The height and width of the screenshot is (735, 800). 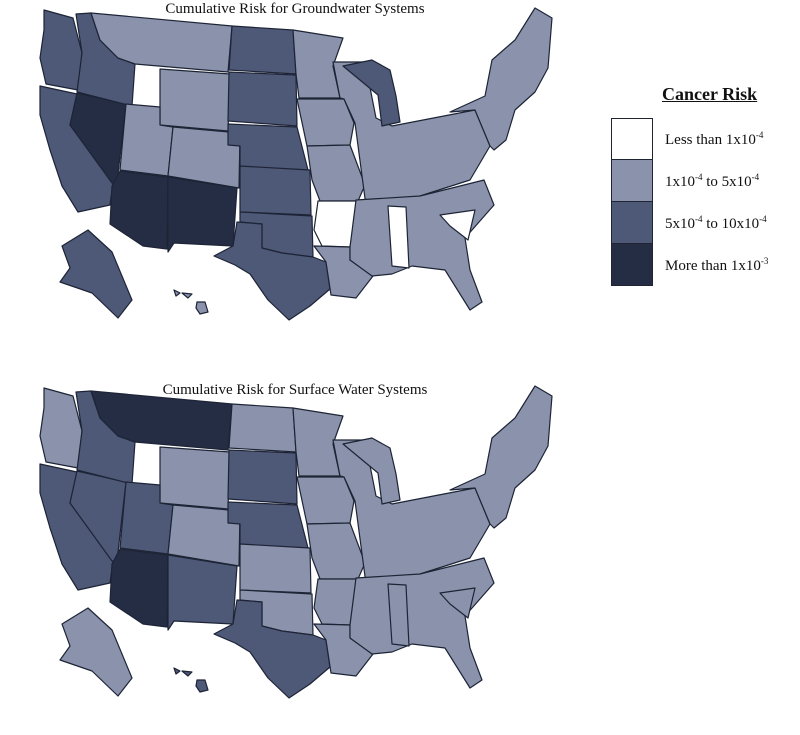 I want to click on legend-item-5e-4-to-10e-4: 5x10-4 to 10x10-4, so click(x=705, y=223).